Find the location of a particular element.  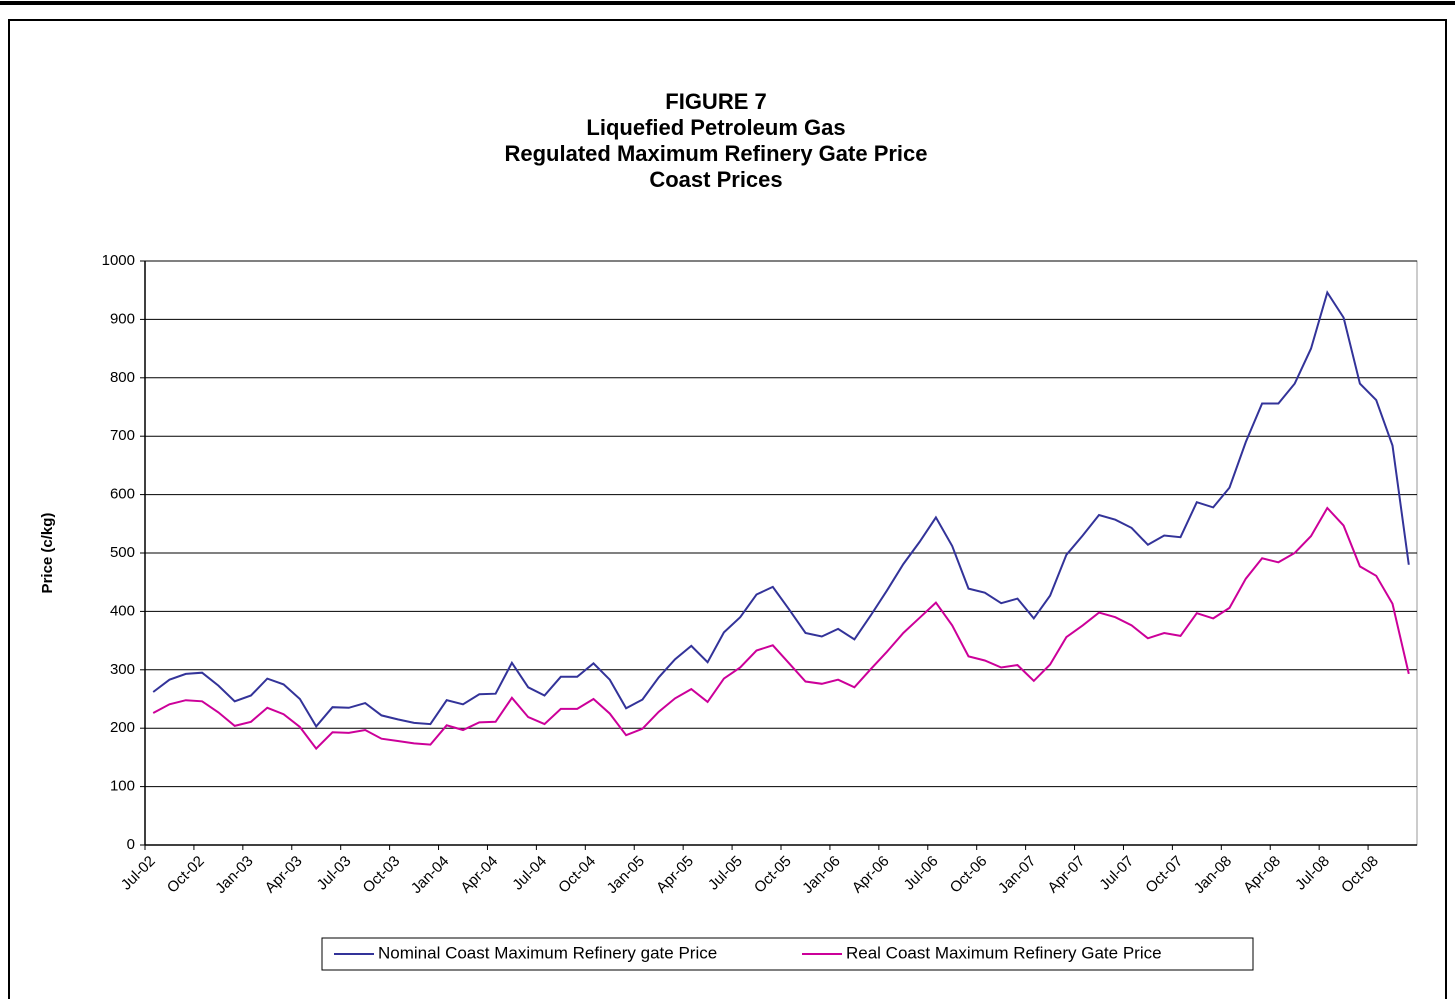

y-tick-label: 300 is located at coordinates (122, 669).